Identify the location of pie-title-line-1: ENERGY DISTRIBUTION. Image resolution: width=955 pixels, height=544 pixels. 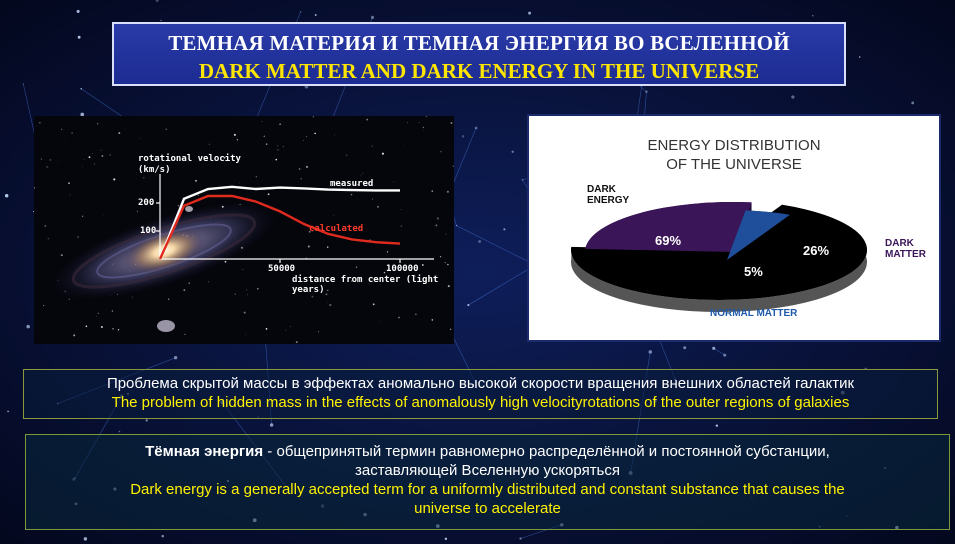
(734, 145).